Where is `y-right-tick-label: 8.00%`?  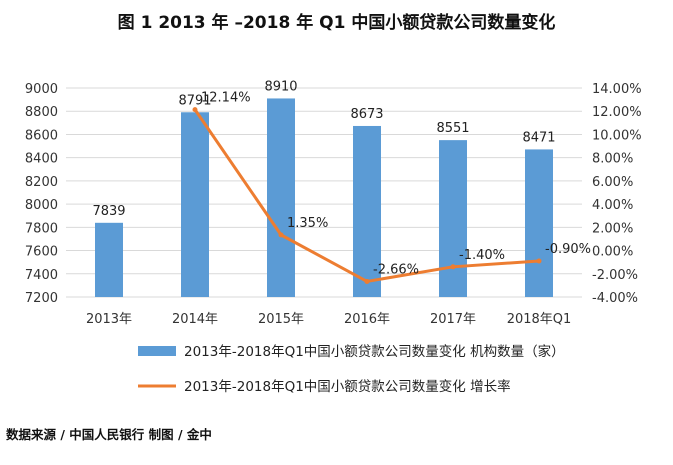
y-right-tick-label: 8.00% is located at coordinates (612, 159).